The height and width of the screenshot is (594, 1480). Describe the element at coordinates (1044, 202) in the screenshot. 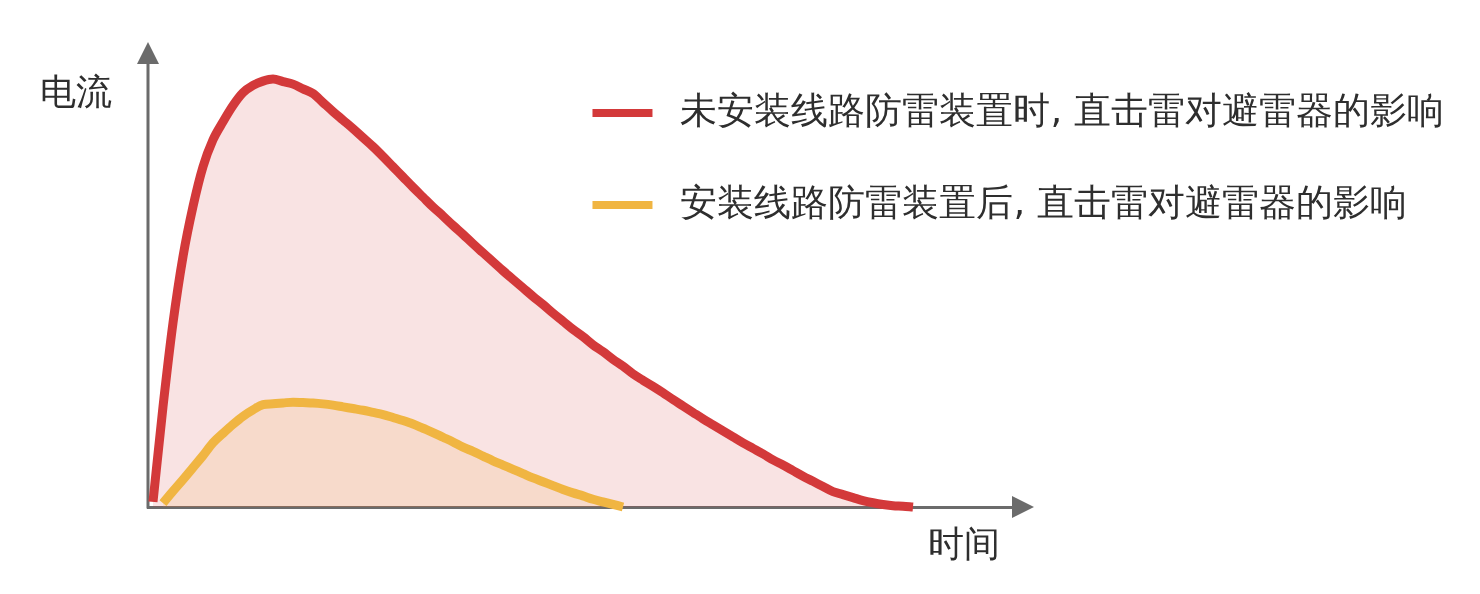

I see `legend-label: 安装线路防雷装置后, 直击雷对避雷器的影响` at that location.